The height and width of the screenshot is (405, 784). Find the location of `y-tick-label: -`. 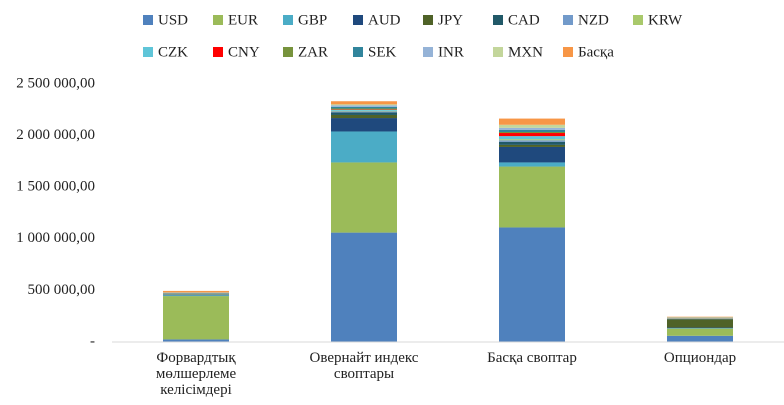

y-tick-label: - is located at coordinates (92, 341).